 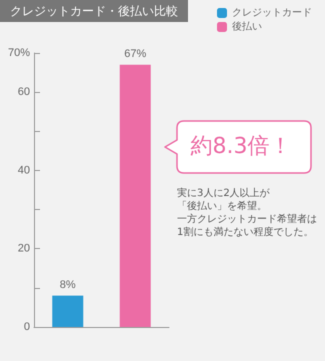 What do you see at coordinates (272, 13) in the screenshot?
I see `legend-label: クレジットカード` at bounding box center [272, 13].